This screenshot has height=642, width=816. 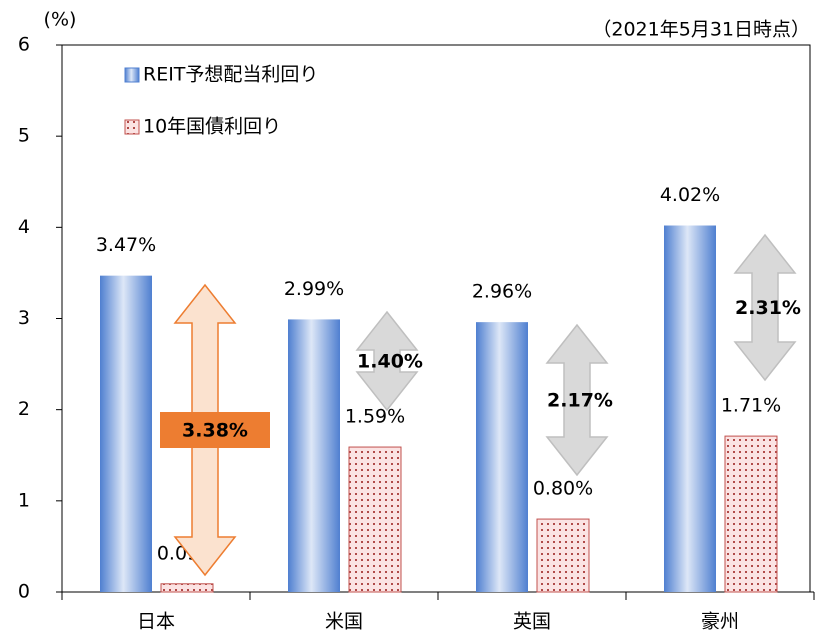 What do you see at coordinates (751, 406) in the screenshot?
I see `value-label: 1.71%` at bounding box center [751, 406].